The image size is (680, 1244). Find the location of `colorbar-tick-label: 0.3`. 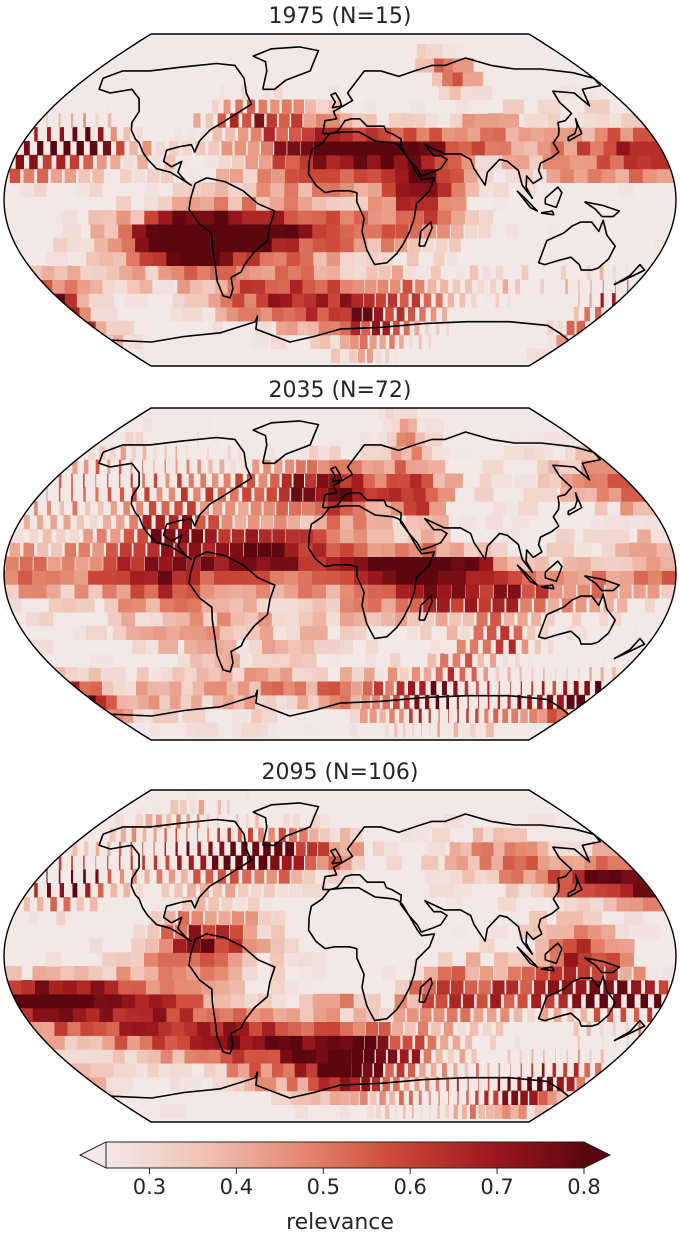

colorbar-tick-label: 0.3 is located at coordinates (149, 1187).